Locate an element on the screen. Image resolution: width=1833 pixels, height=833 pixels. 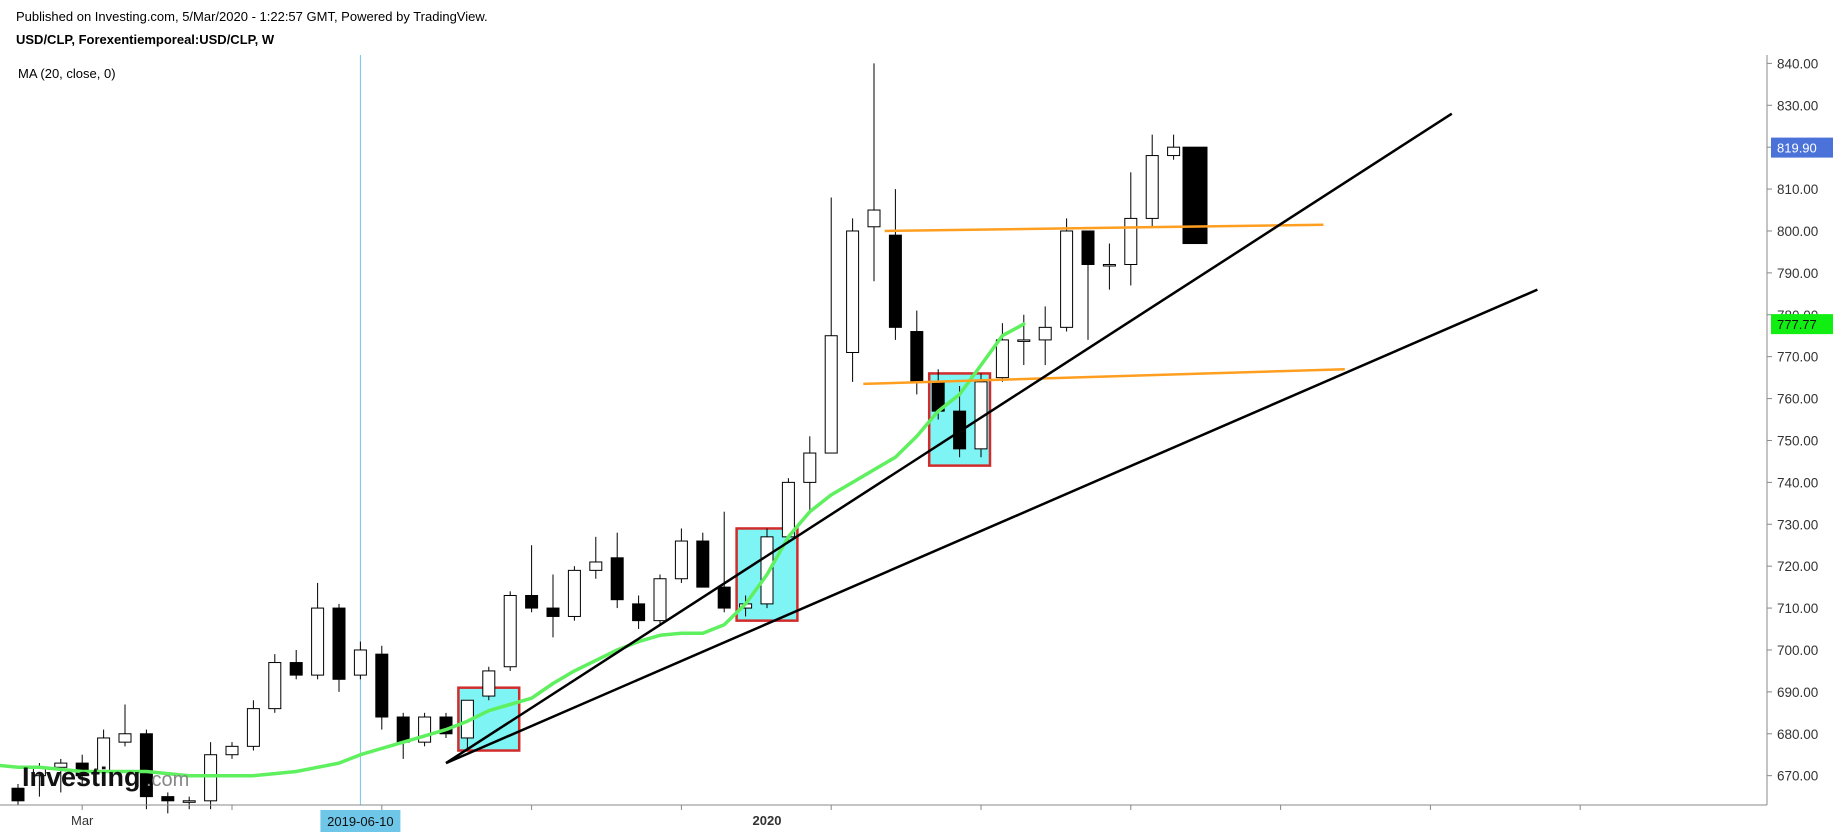
price-tick-label: 740.00 is located at coordinates (1797, 482).